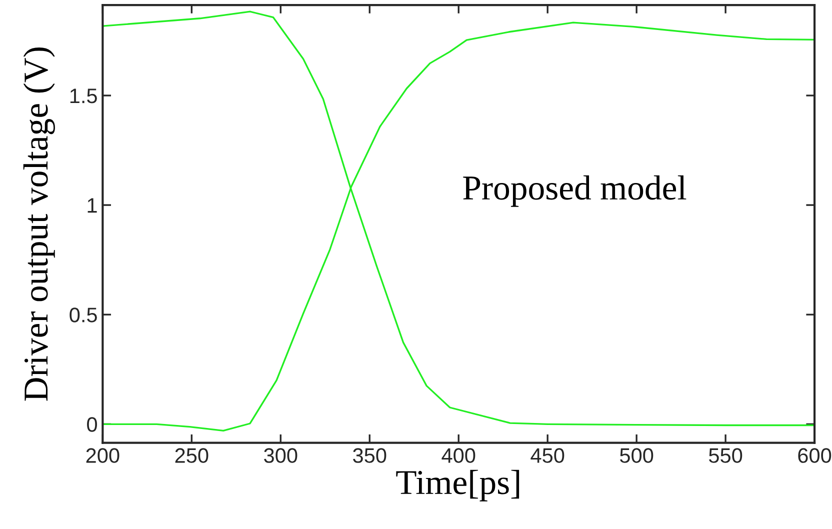  What do you see at coordinates (39, 224) in the screenshot?
I see `y-axis-title: Driver output voltage (V)` at bounding box center [39, 224].